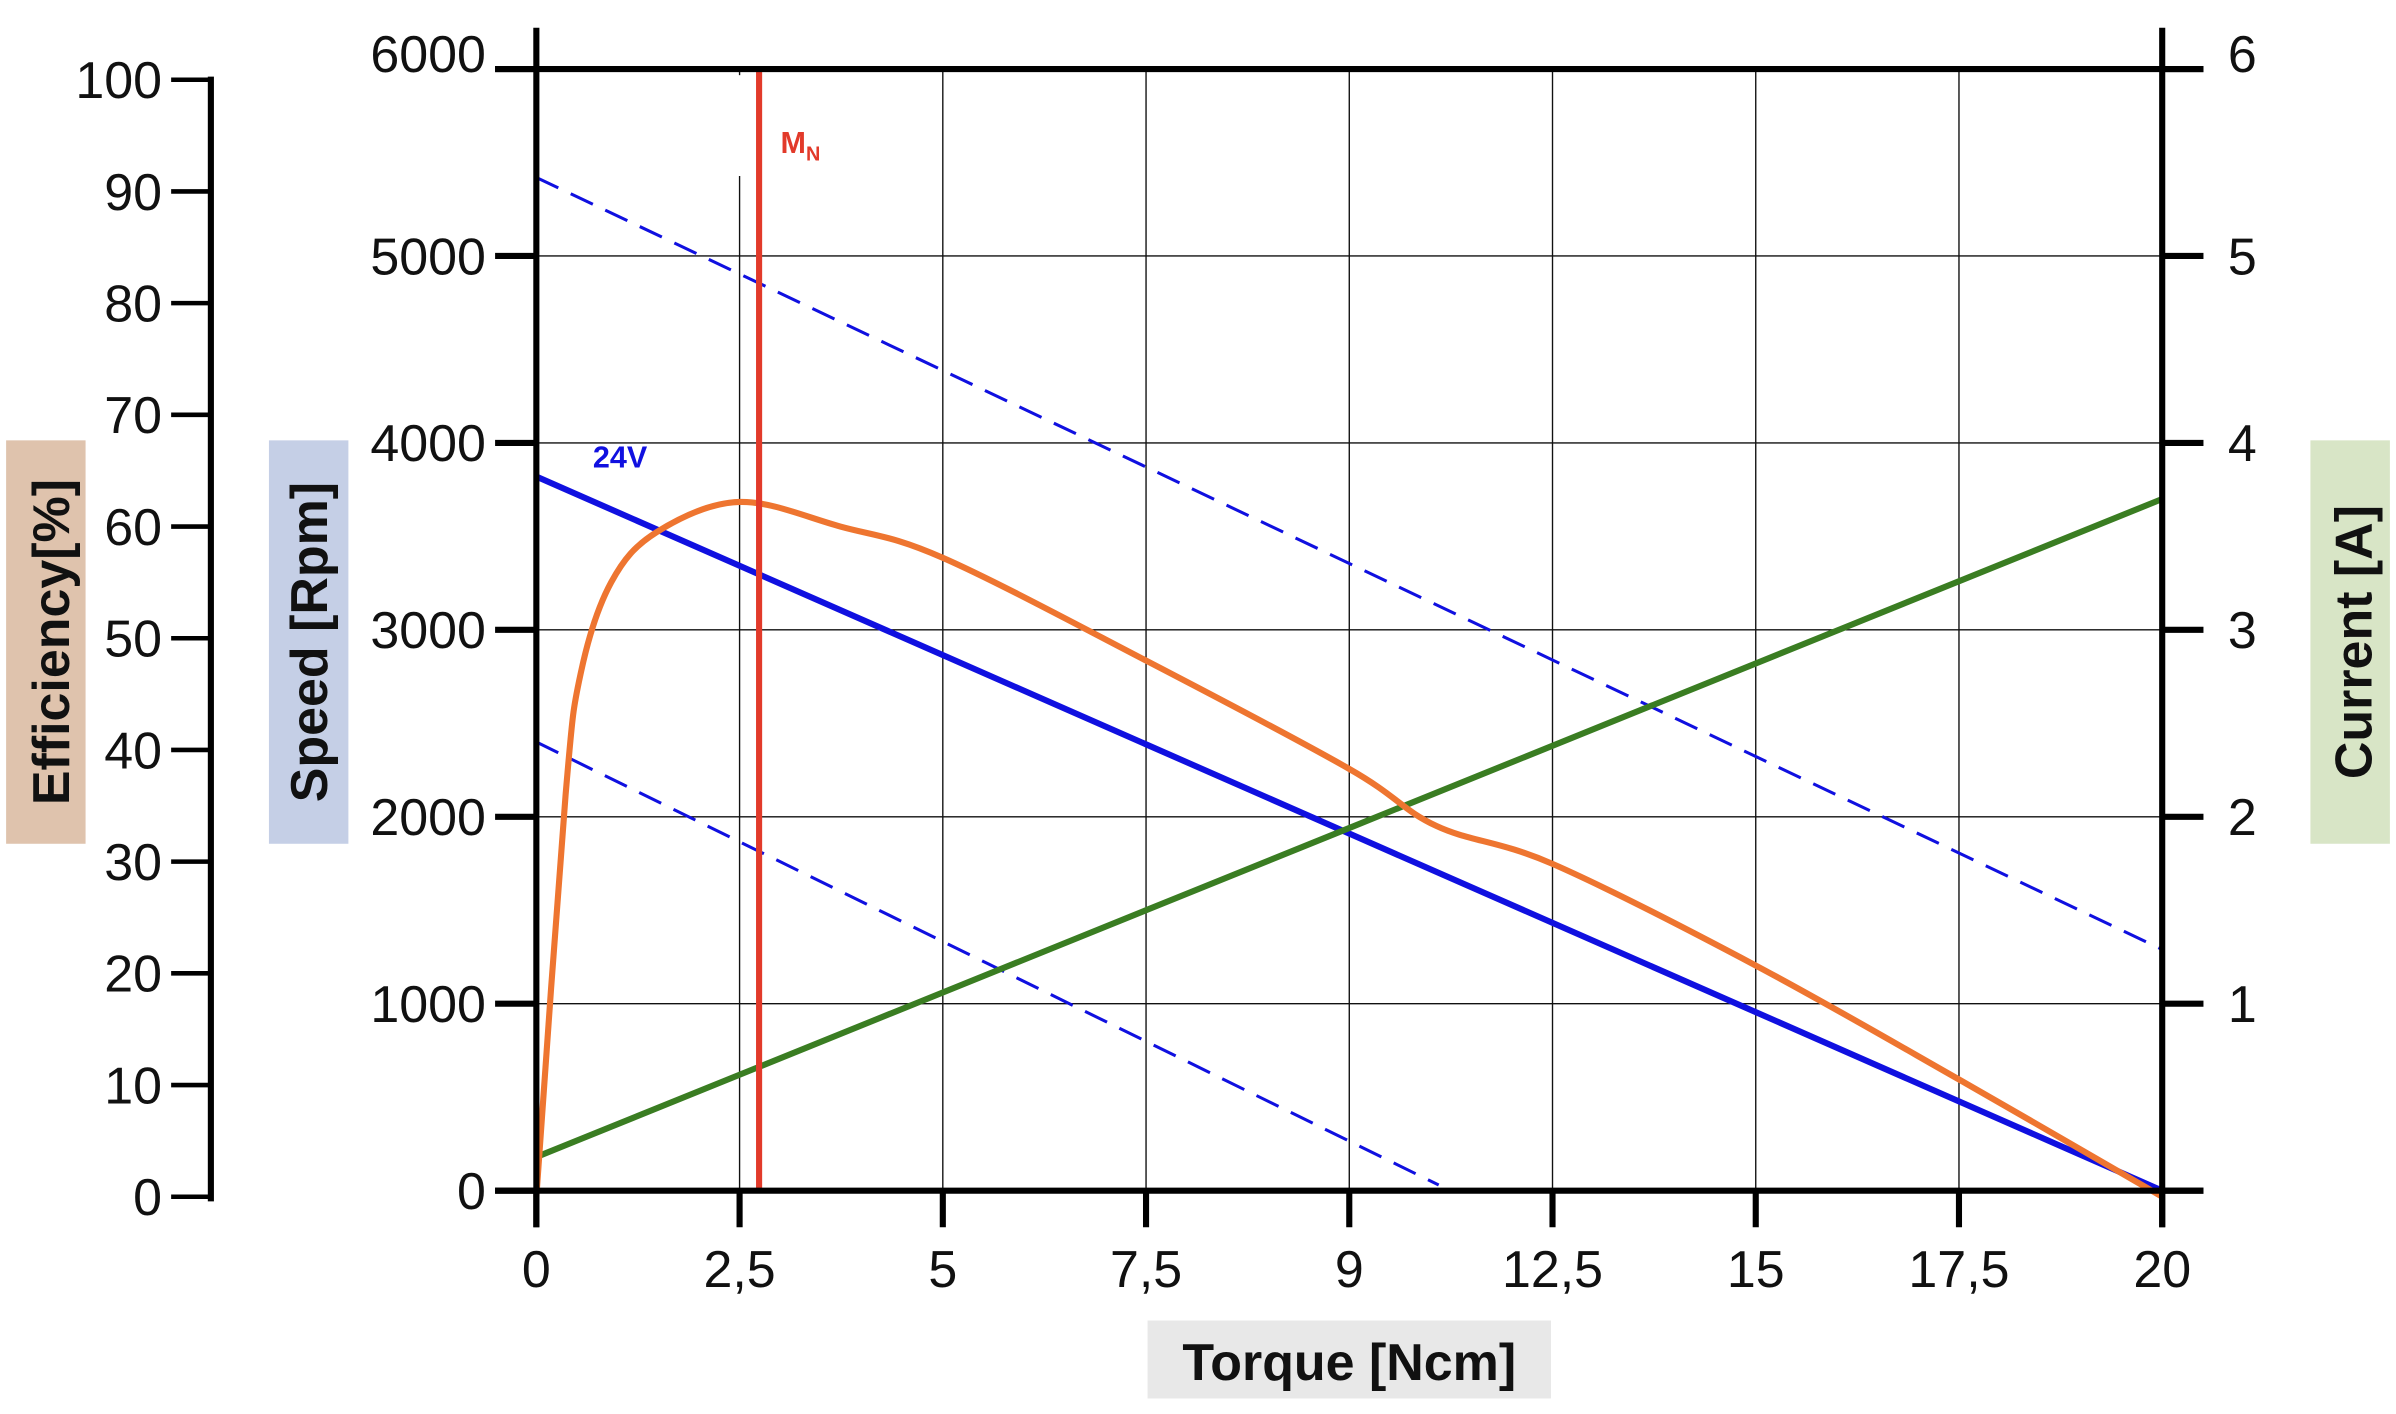  I want to click on current-tick-label: 2, so click(2242, 818).